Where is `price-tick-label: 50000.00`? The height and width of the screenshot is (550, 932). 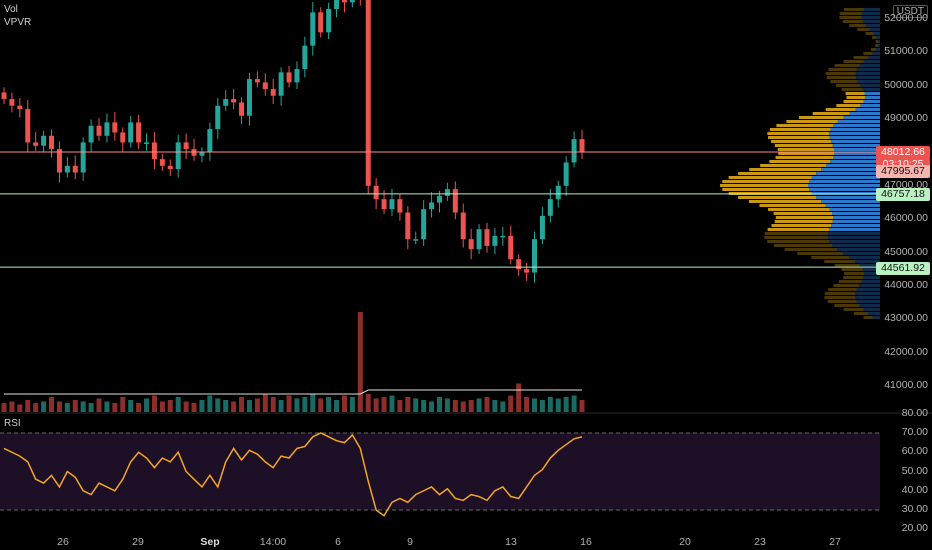
price-tick-label: 50000.00 is located at coordinates (906, 84).